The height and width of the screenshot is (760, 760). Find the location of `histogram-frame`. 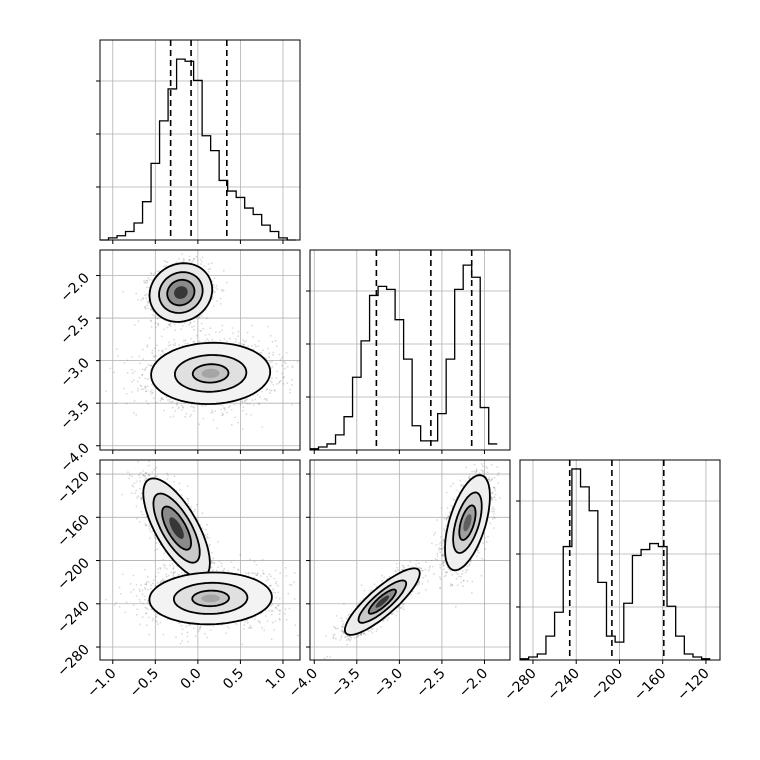

histogram-frame is located at coordinates (200, 140).